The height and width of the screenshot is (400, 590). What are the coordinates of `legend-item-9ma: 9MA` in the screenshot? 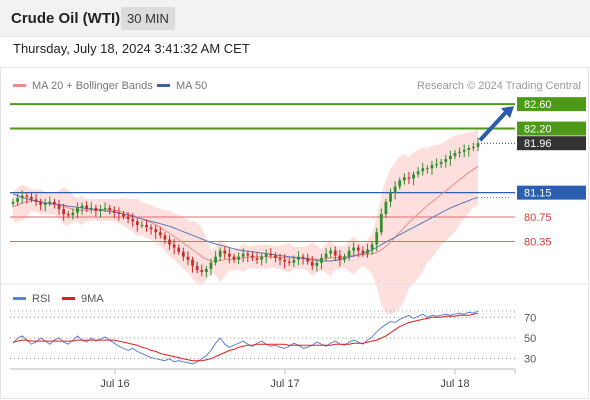 It's located at (83, 299).